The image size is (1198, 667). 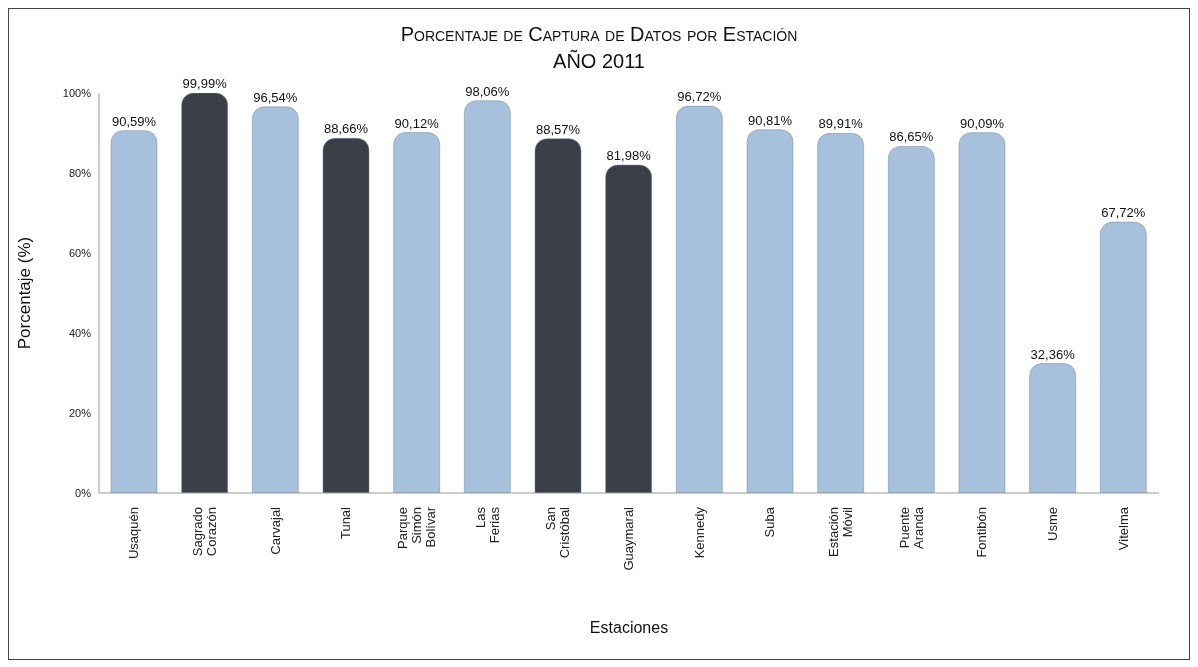 I want to click on data-label: 81,98%, so click(x=629, y=156).